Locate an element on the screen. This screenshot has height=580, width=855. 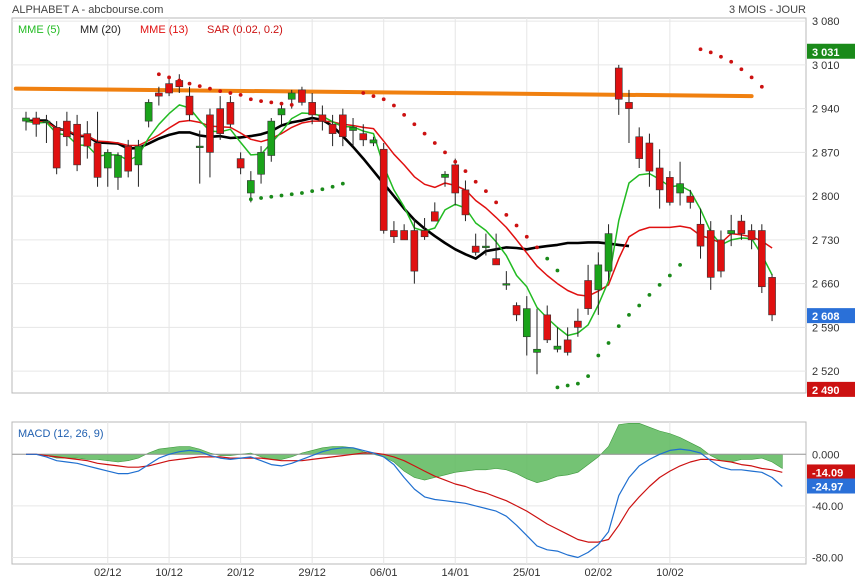
macd-legend: MACD (12, 26, 9) is located at coordinates (61, 434).